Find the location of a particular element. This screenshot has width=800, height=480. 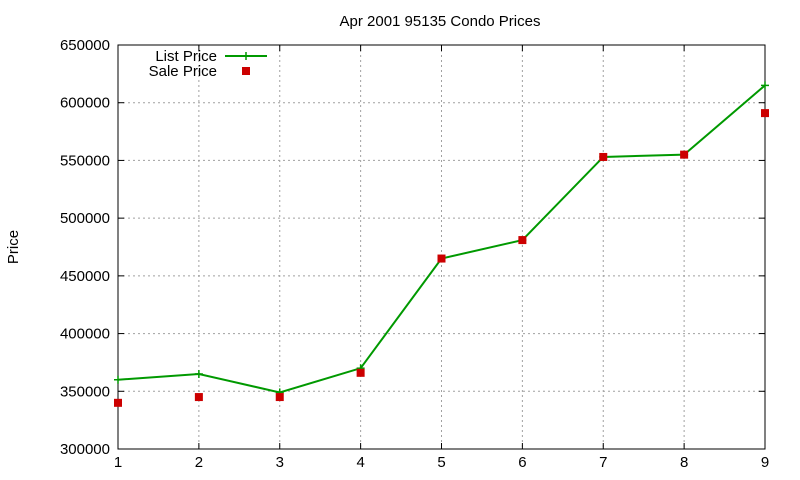

x-tick-label: 8 is located at coordinates (684, 462).